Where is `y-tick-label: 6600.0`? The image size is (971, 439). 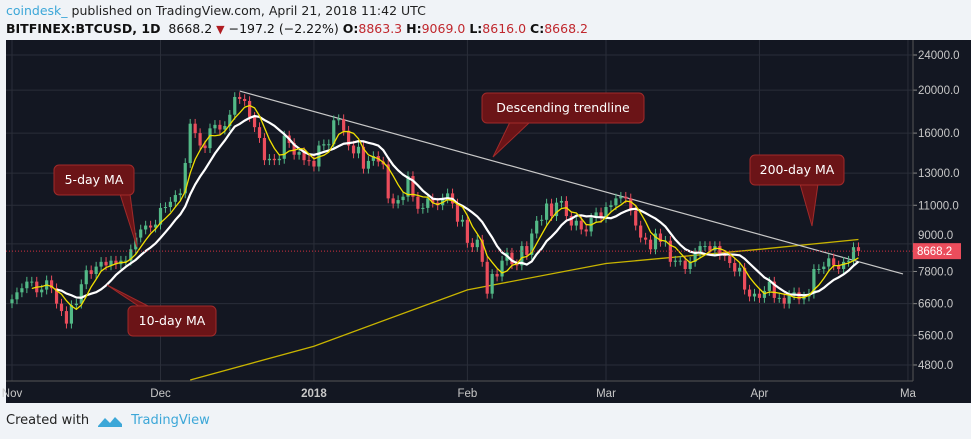
y-tick-label: 6600.0 is located at coordinates (935, 305).